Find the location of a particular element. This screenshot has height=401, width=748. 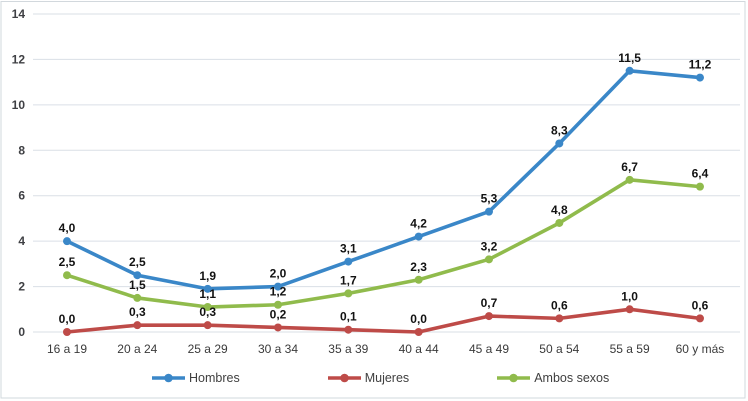

data-label-ambos-sexos-6: 3,2 is located at coordinates (489, 246).